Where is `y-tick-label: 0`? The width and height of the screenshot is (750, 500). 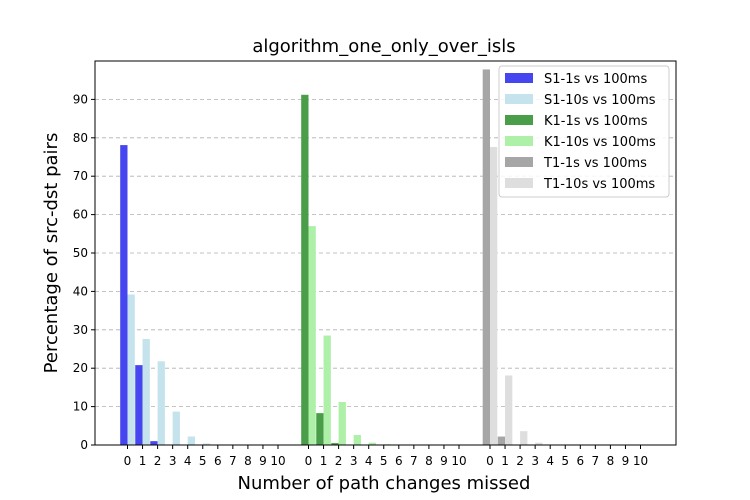
y-tick-label: 0 is located at coordinates (84, 445).